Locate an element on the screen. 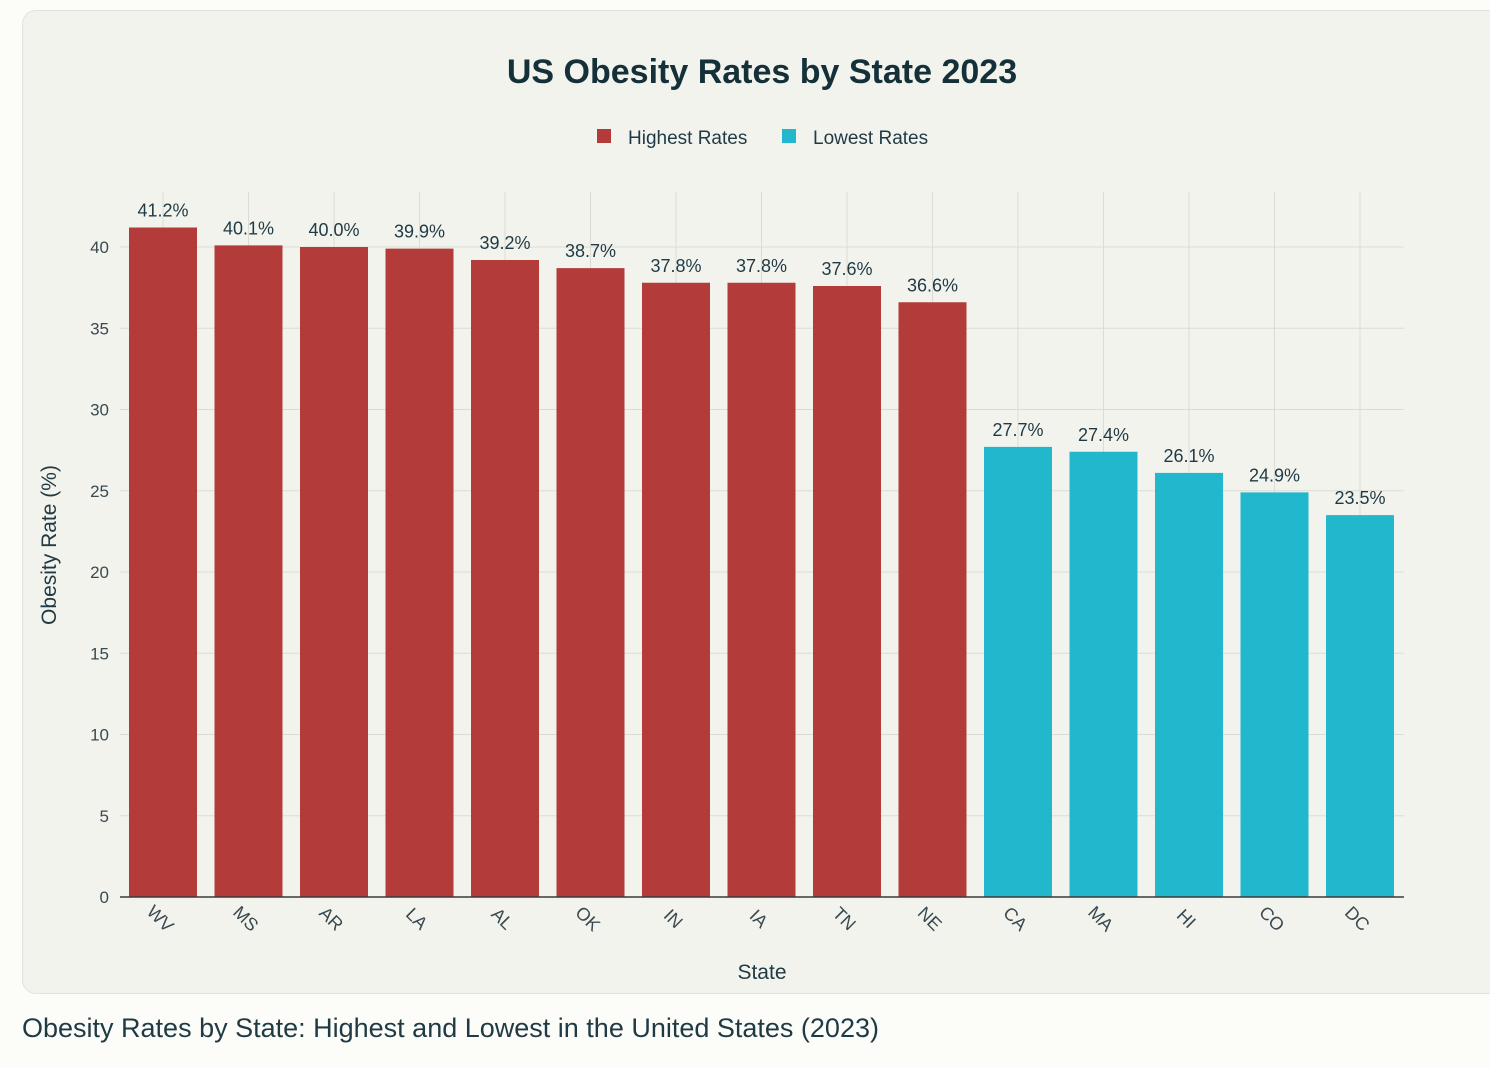 This screenshot has height=1068, width=1490. x-tick-label-dc: DC is located at coordinates (1357, 918).